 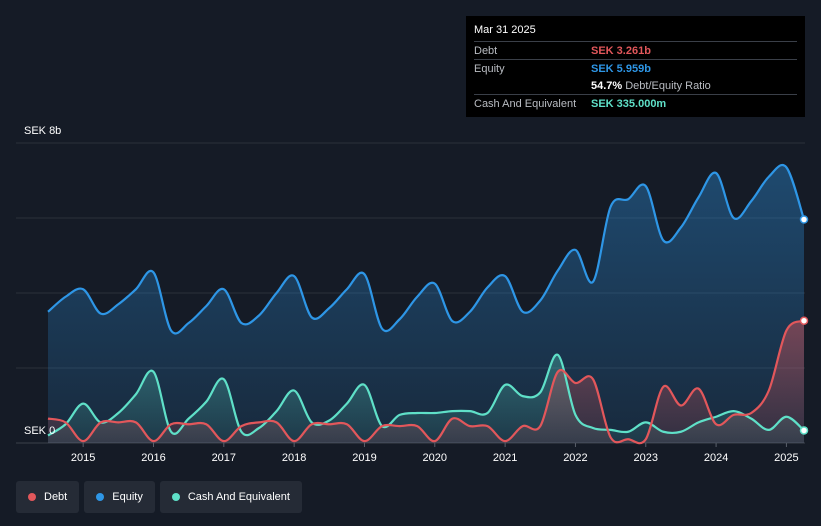 What do you see at coordinates (804, 430) in the screenshot?
I see `cash-end-marker` at bounding box center [804, 430].